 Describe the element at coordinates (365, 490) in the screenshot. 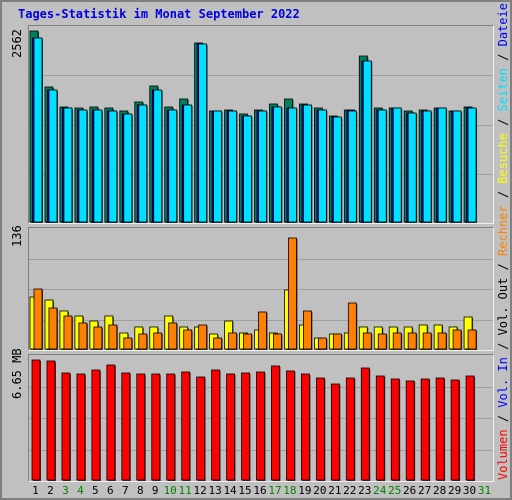

I see `x-tick-label: 23` at that location.